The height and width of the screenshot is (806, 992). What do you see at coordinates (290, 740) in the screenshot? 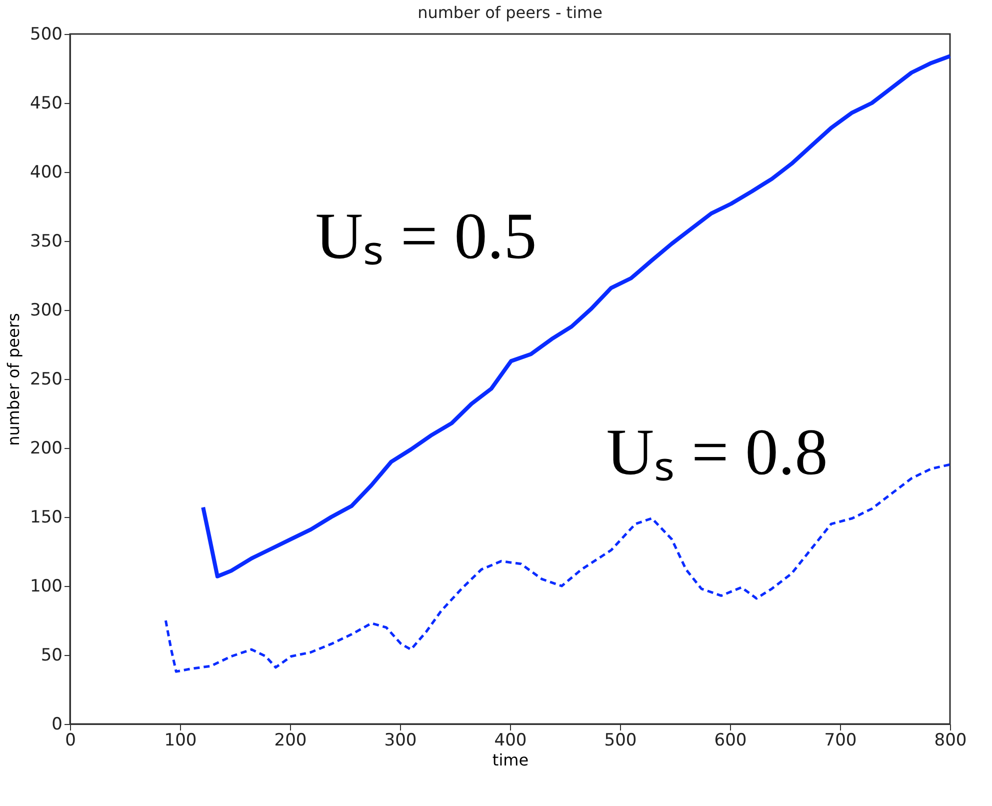
I see `x-tick-label: 200` at bounding box center [290, 740].